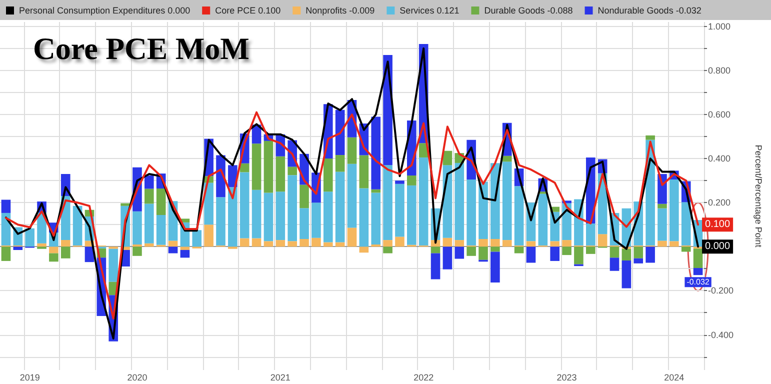  Describe the element at coordinates (717, 246) in the screenshot. I see `data-label: 0.000` at that location.